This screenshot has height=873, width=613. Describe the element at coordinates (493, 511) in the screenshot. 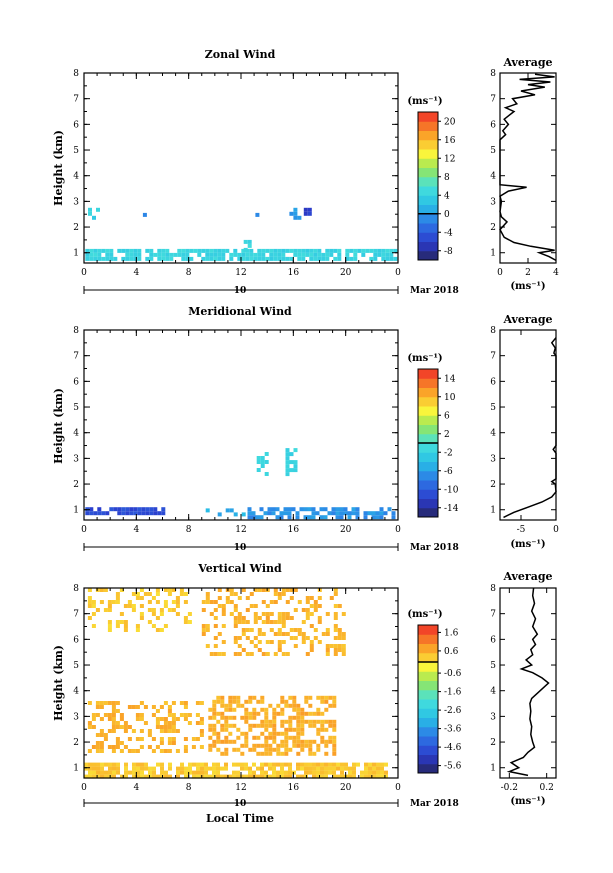

I see `average-y-tick-label: 1` at that location.